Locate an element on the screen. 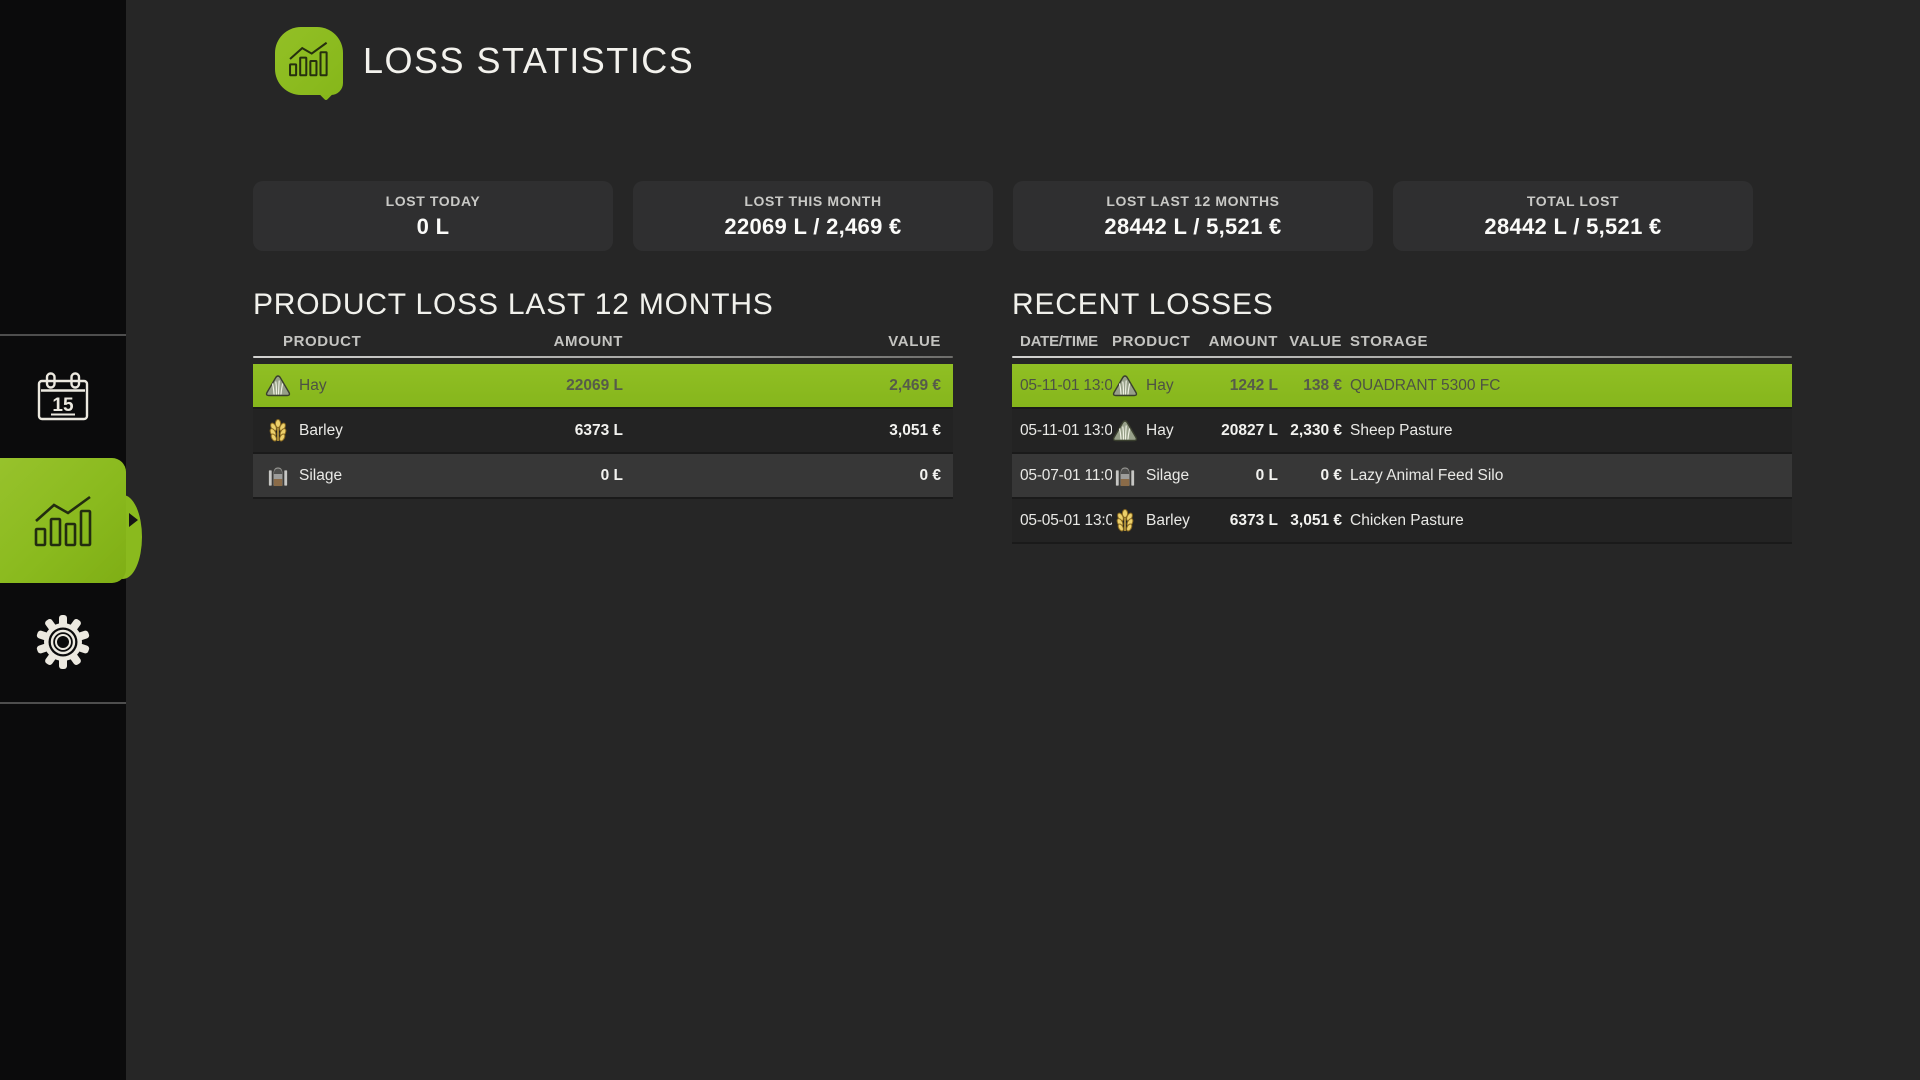 Image resolution: width=1920 pixels, height=1080 pixels. page-title: LOSS STATISTICS is located at coordinates (529, 60).